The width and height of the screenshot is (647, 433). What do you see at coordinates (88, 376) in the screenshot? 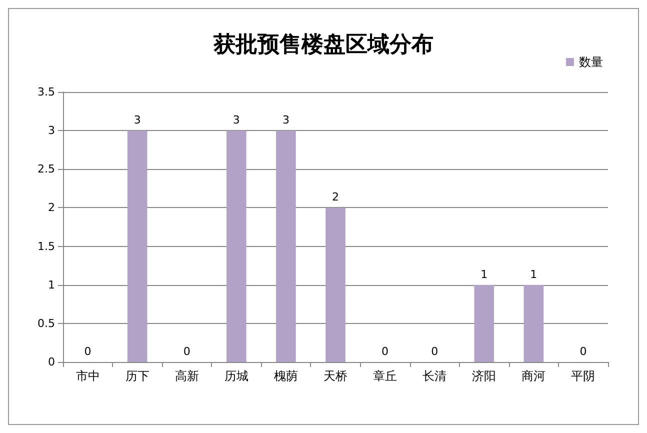
I see `x-tick-label: 市中` at bounding box center [88, 376].